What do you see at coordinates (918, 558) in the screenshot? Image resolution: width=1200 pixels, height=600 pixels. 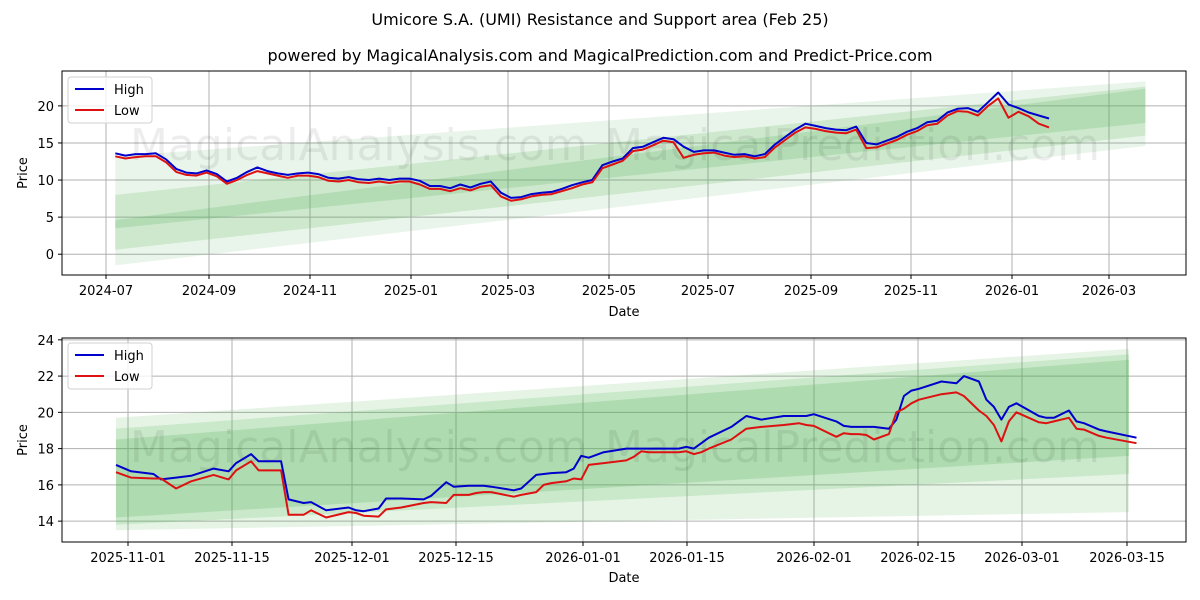 I see `x-tick-label: 2026-02-15` at bounding box center [918, 558].